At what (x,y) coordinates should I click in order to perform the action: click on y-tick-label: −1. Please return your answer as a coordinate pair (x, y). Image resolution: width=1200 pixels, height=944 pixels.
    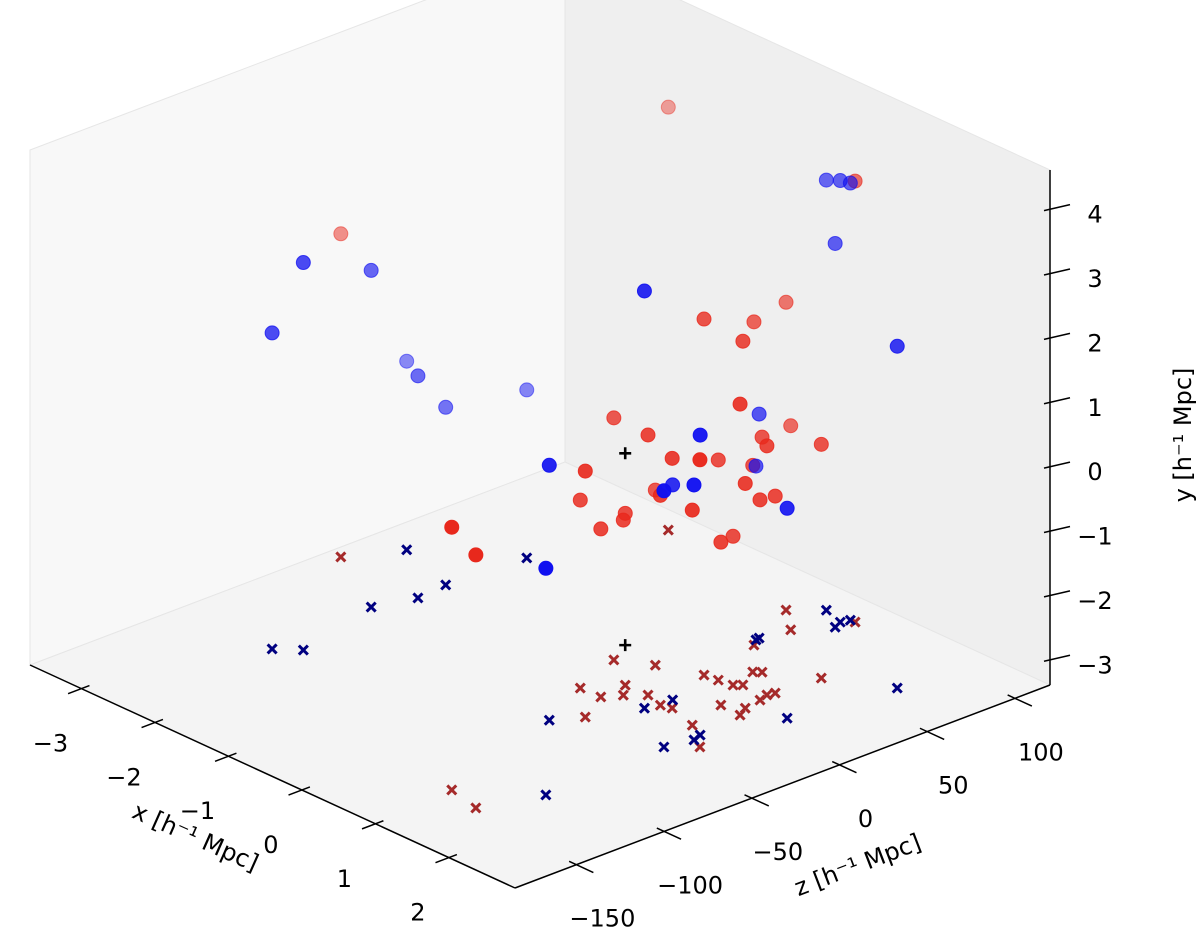
    Looking at the image, I should click on (1094, 537).